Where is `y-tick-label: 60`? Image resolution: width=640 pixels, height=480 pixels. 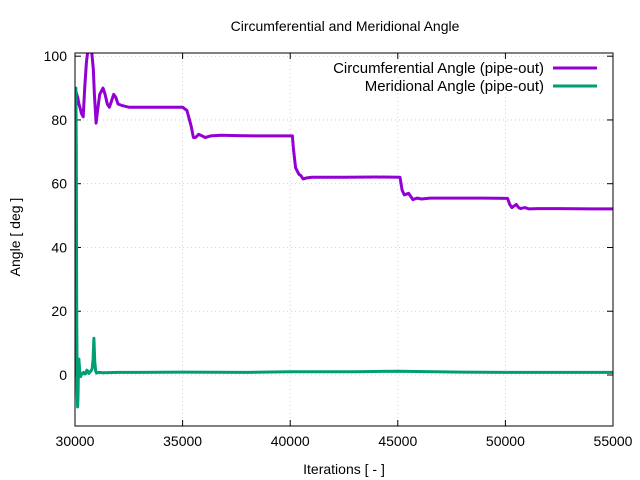
y-tick-label: 60 is located at coordinates (59, 184).